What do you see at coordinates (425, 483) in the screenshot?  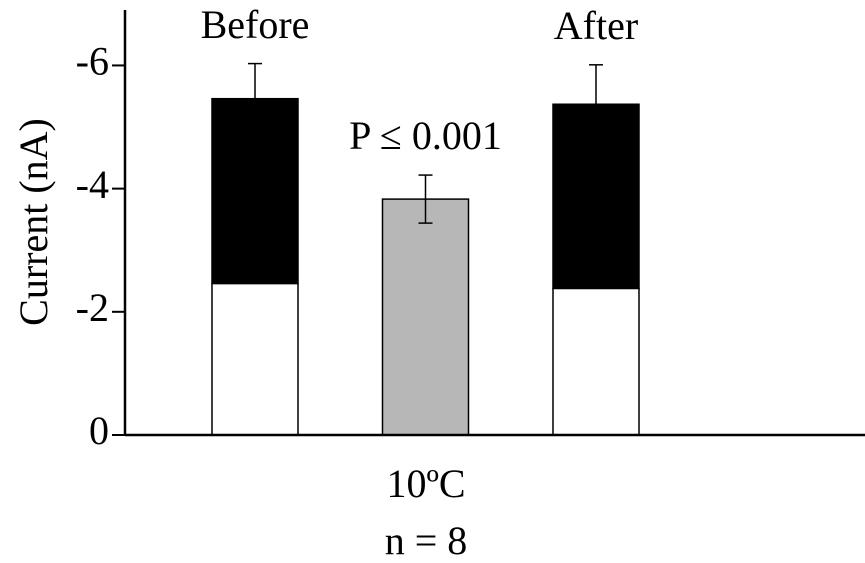 I see `x-axis-label: 10ºC` at bounding box center [425, 483].